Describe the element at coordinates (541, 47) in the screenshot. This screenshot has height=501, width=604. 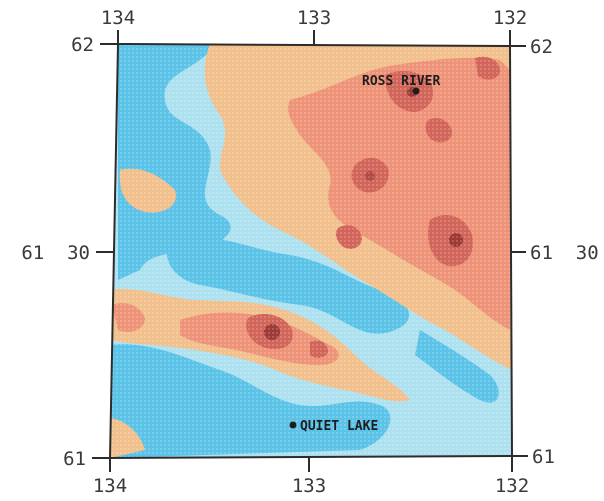
I see `latitude-label-top-right: 62` at that location.